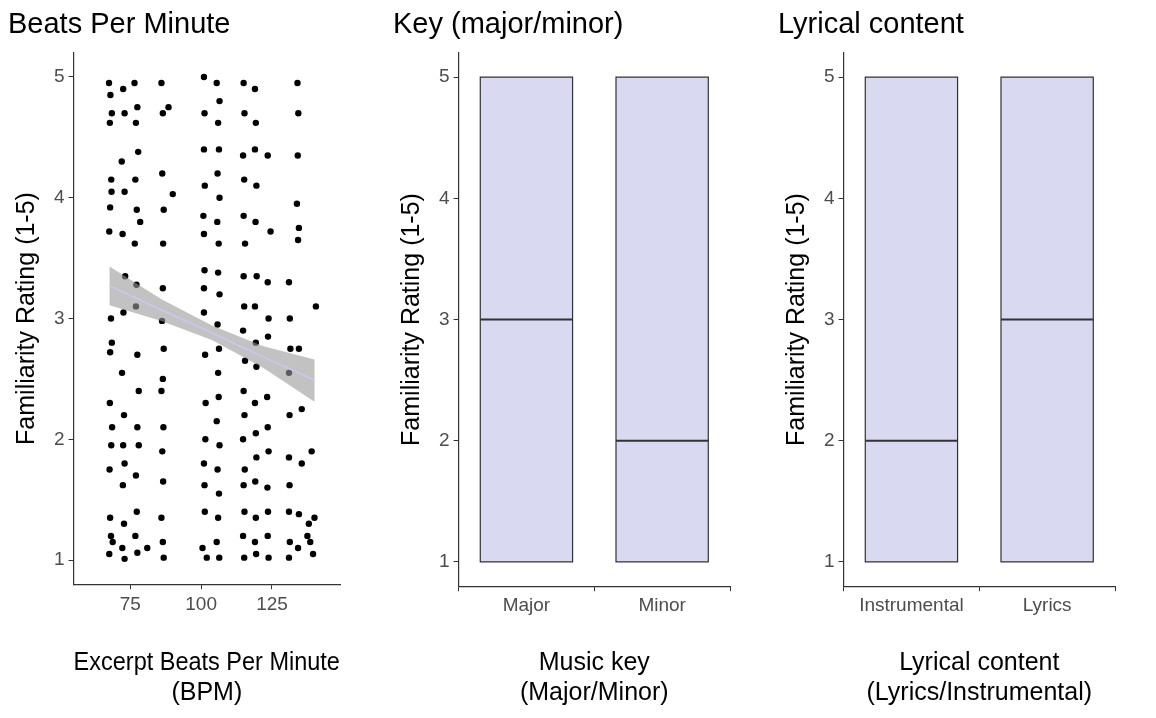  I want to click on chart-title: Beats Per Minute, so click(119, 23).